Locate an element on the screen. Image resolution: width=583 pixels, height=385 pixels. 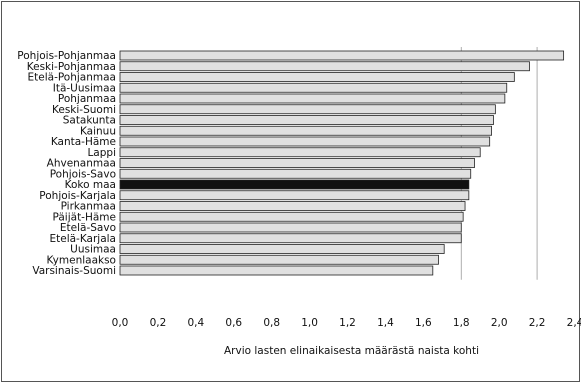
x-tick-label: 0,4 is located at coordinates (195, 323).